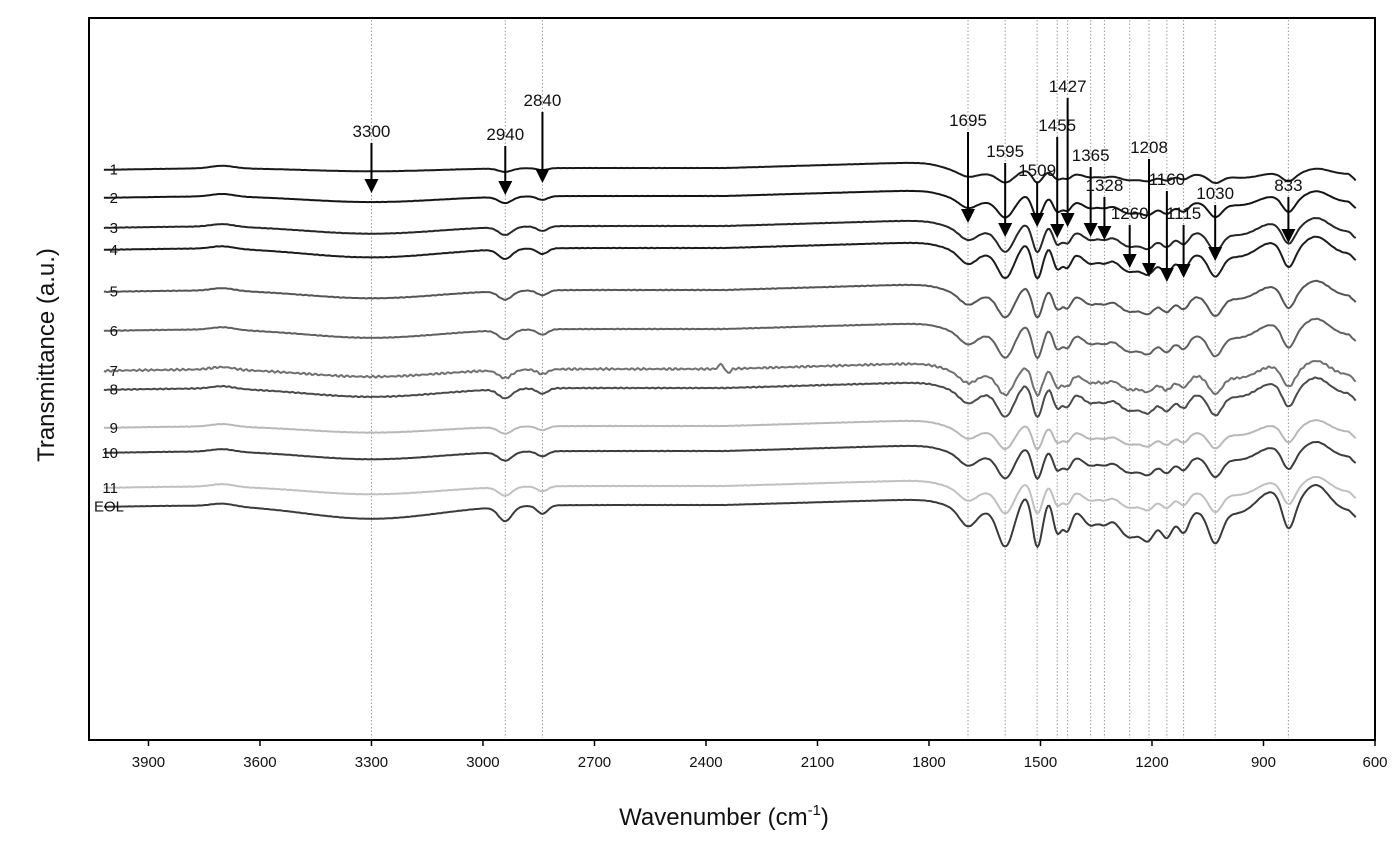 This screenshot has width=1393, height=842. What do you see at coordinates (110, 488) in the screenshot?
I see `trace-label-11: 11` at bounding box center [110, 488].